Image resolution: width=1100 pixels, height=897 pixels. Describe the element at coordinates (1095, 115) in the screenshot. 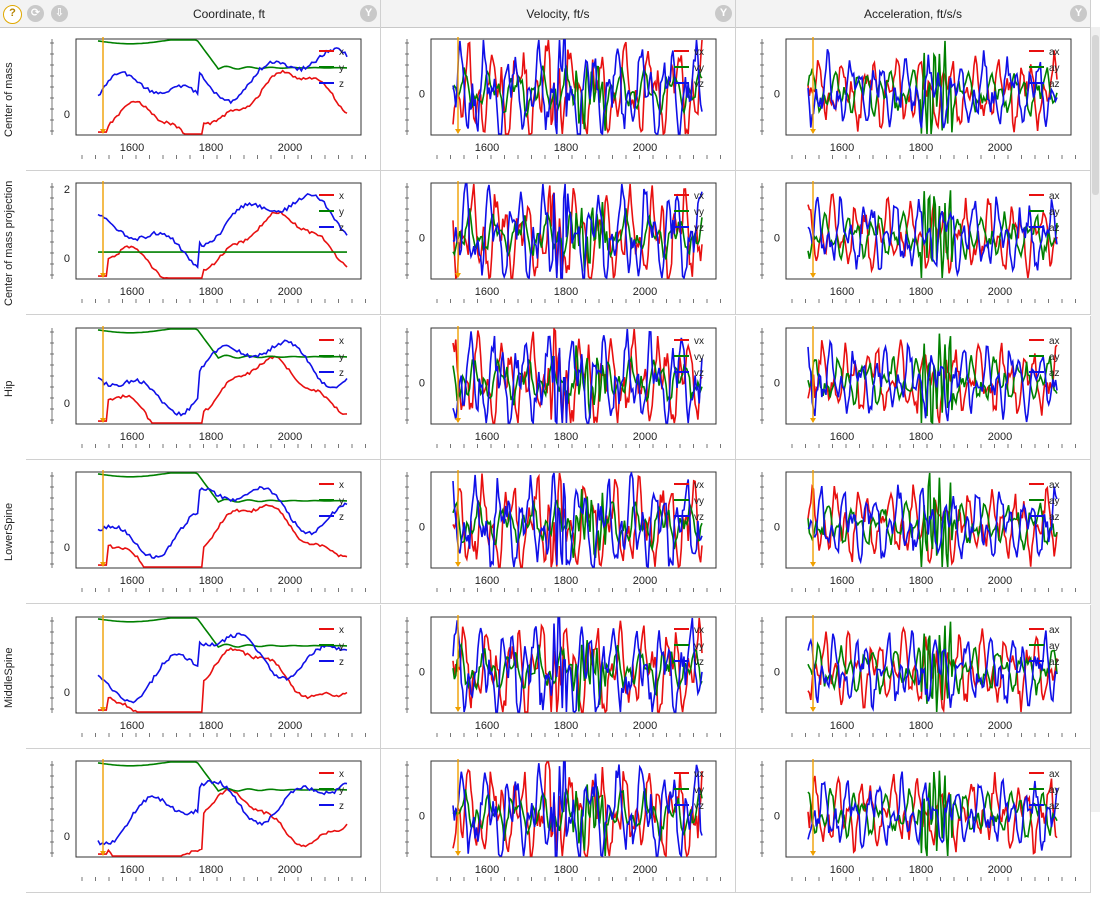

I see `scrollbar-thumb` at that location.